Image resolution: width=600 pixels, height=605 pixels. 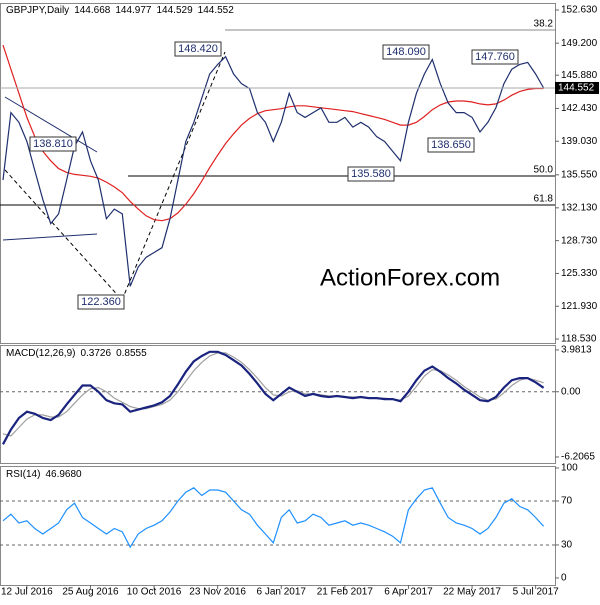 I want to click on y-tick-label: -6.2065, so click(x=578, y=457).